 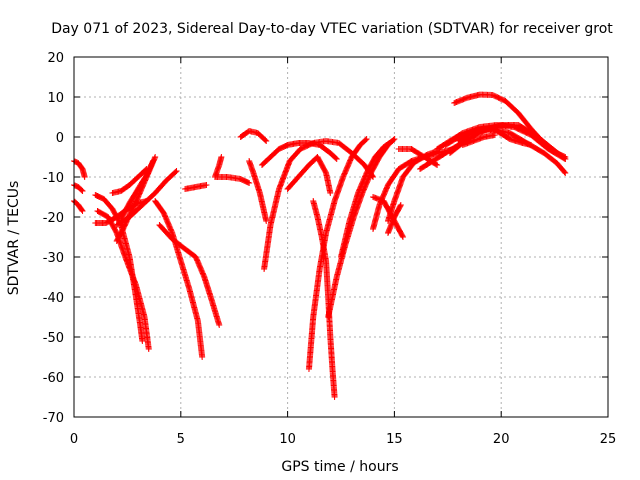 I want to click on y-tick-label: -60, so click(x=53, y=378).